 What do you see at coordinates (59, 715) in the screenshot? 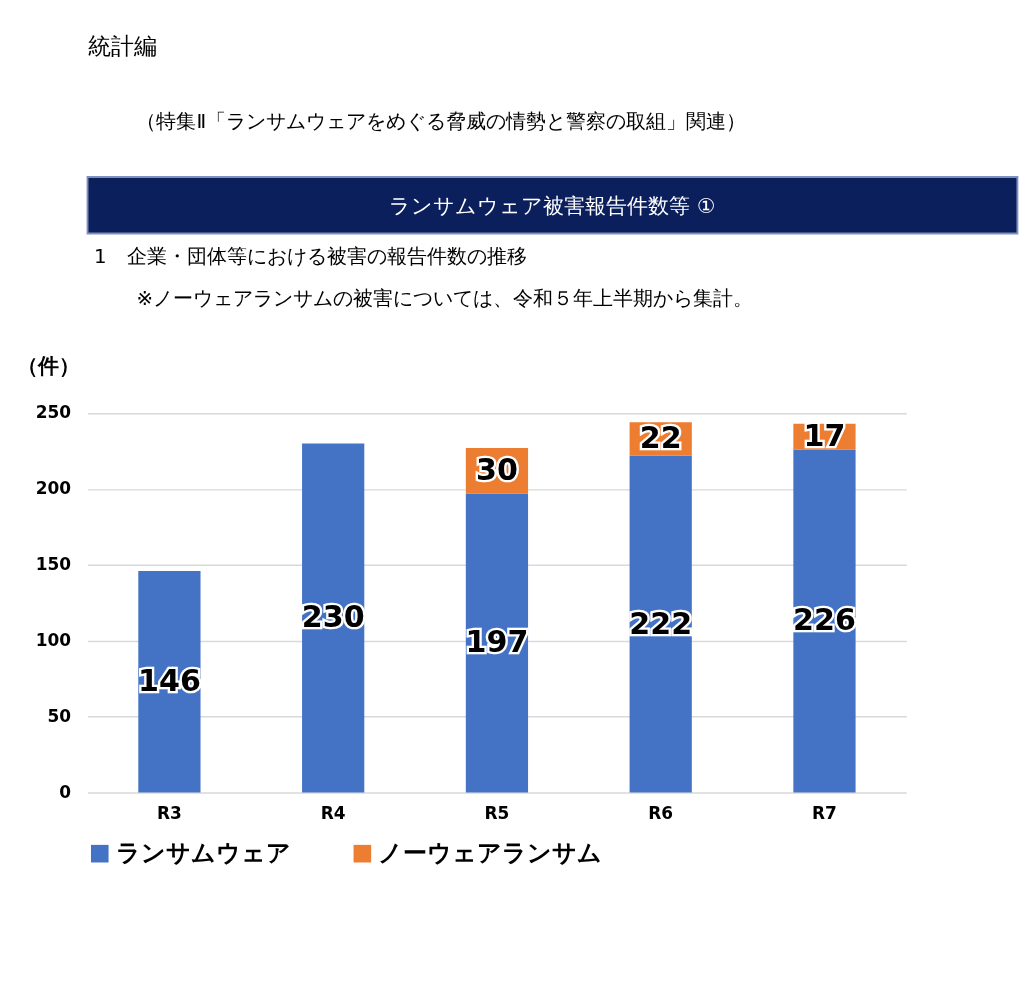
I see `y-tick-label: 50` at bounding box center [59, 715].